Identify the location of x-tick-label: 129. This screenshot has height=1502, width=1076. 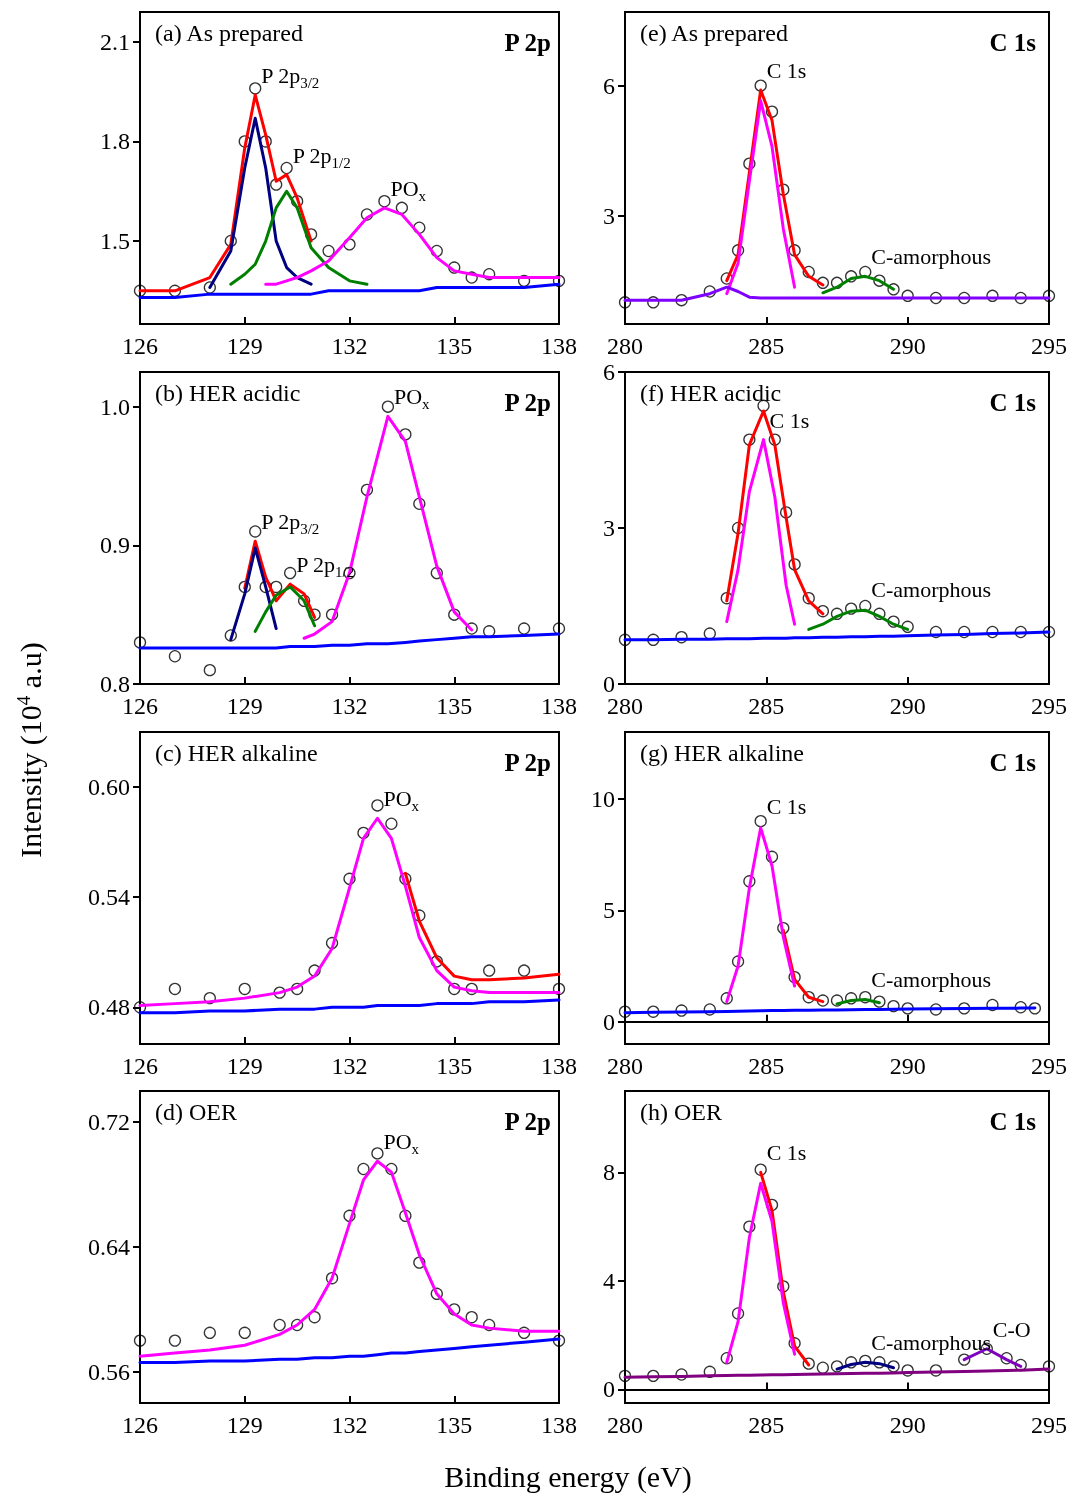
(244, 1066).